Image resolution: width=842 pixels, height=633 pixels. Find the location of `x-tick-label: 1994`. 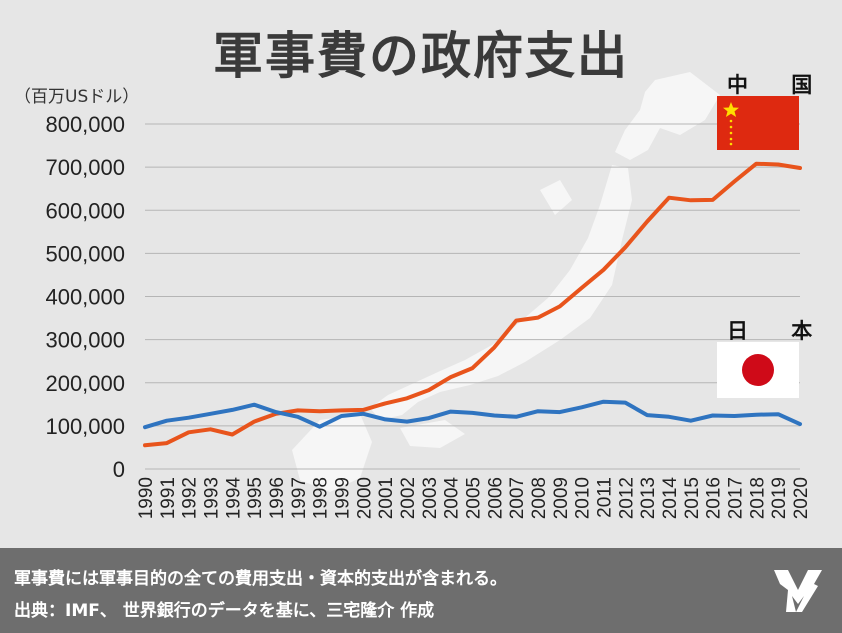

x-tick-label: 1994 is located at coordinates (233, 498).